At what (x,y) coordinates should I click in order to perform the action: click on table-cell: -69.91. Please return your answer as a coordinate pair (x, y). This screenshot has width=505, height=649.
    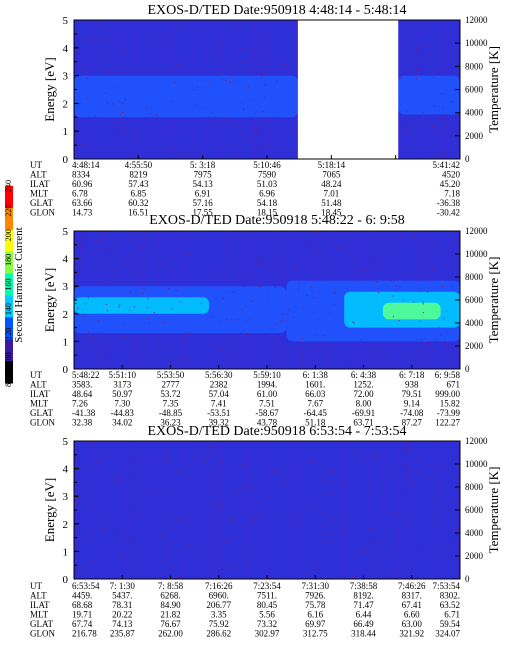
    Looking at the image, I should click on (363, 413).